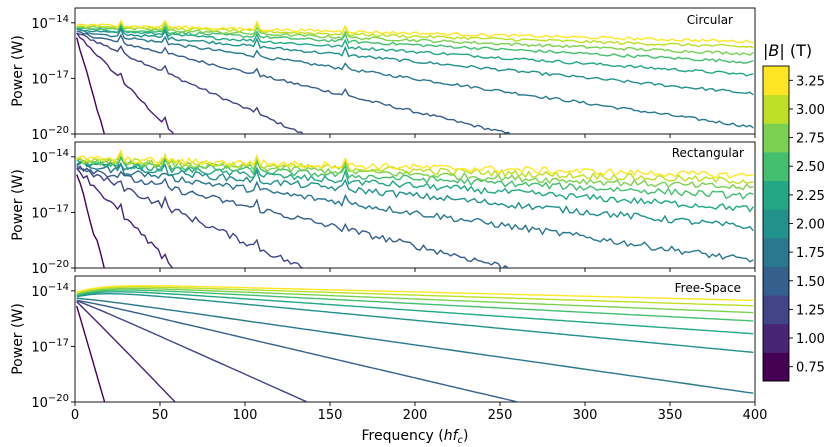 Image resolution: width=830 pixels, height=447 pixels. What do you see at coordinates (708, 288) in the screenshot?
I see `panel-label-free-space: Free-Space` at bounding box center [708, 288].